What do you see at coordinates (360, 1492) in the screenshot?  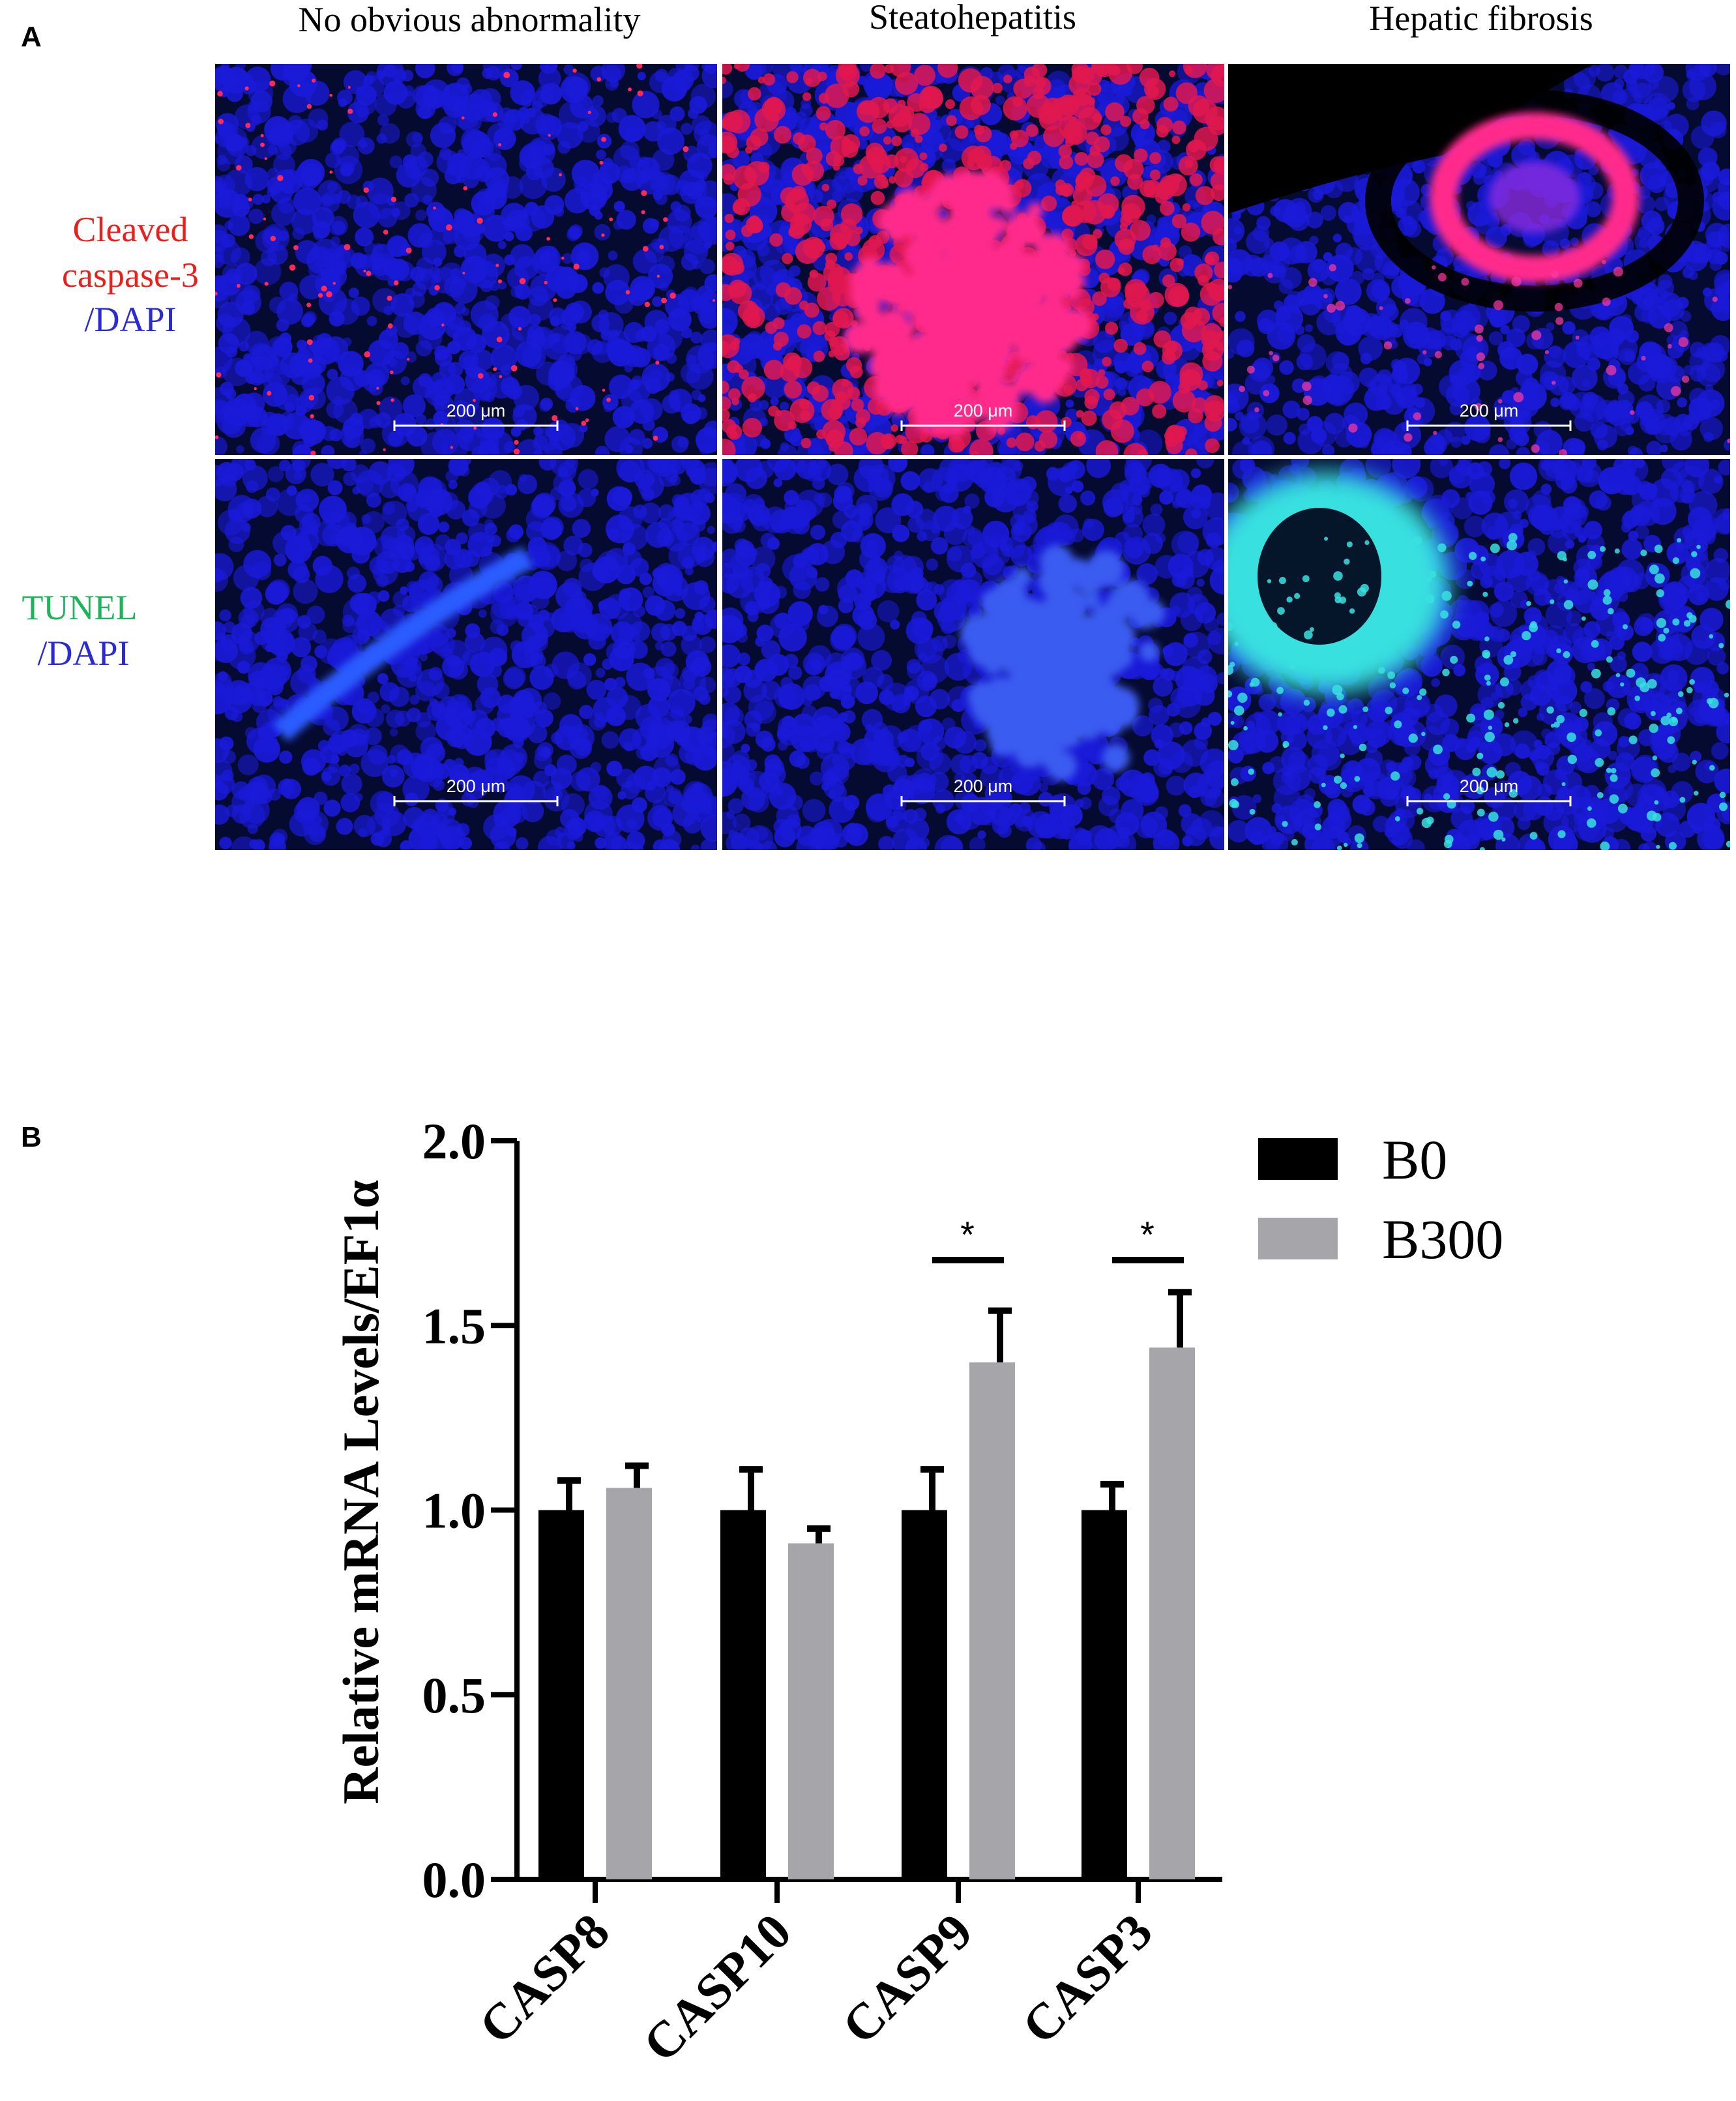 I see `y-axis-title: Relative mRNA Levels/EF1α` at bounding box center [360, 1492].